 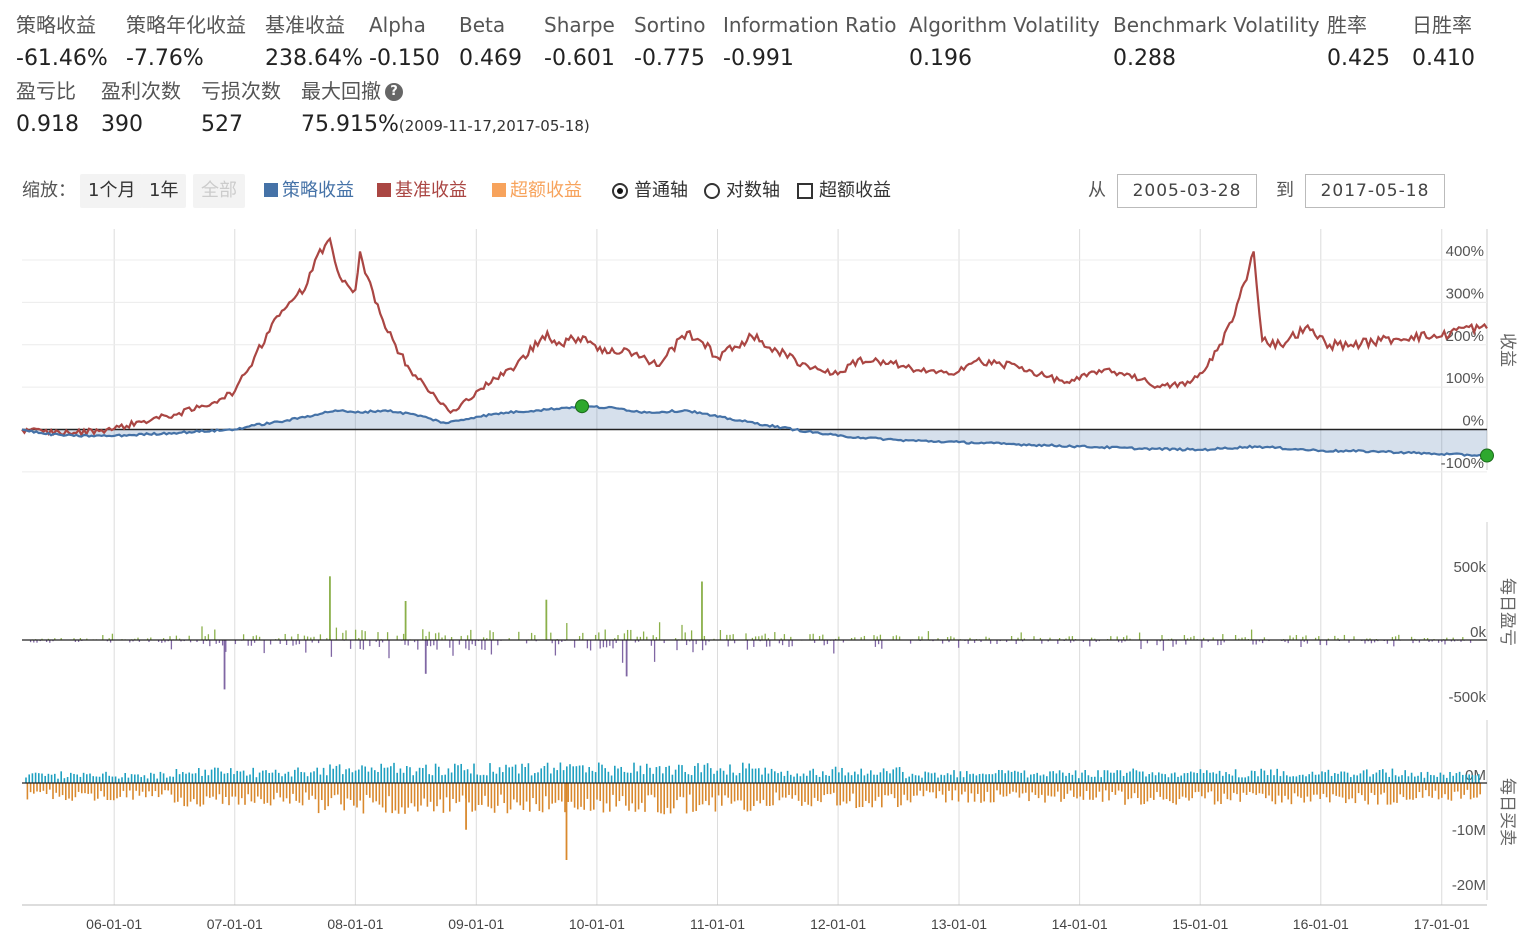 What do you see at coordinates (186, 25) in the screenshot?
I see `metric-label: 策略年化收益` at bounding box center [186, 25].